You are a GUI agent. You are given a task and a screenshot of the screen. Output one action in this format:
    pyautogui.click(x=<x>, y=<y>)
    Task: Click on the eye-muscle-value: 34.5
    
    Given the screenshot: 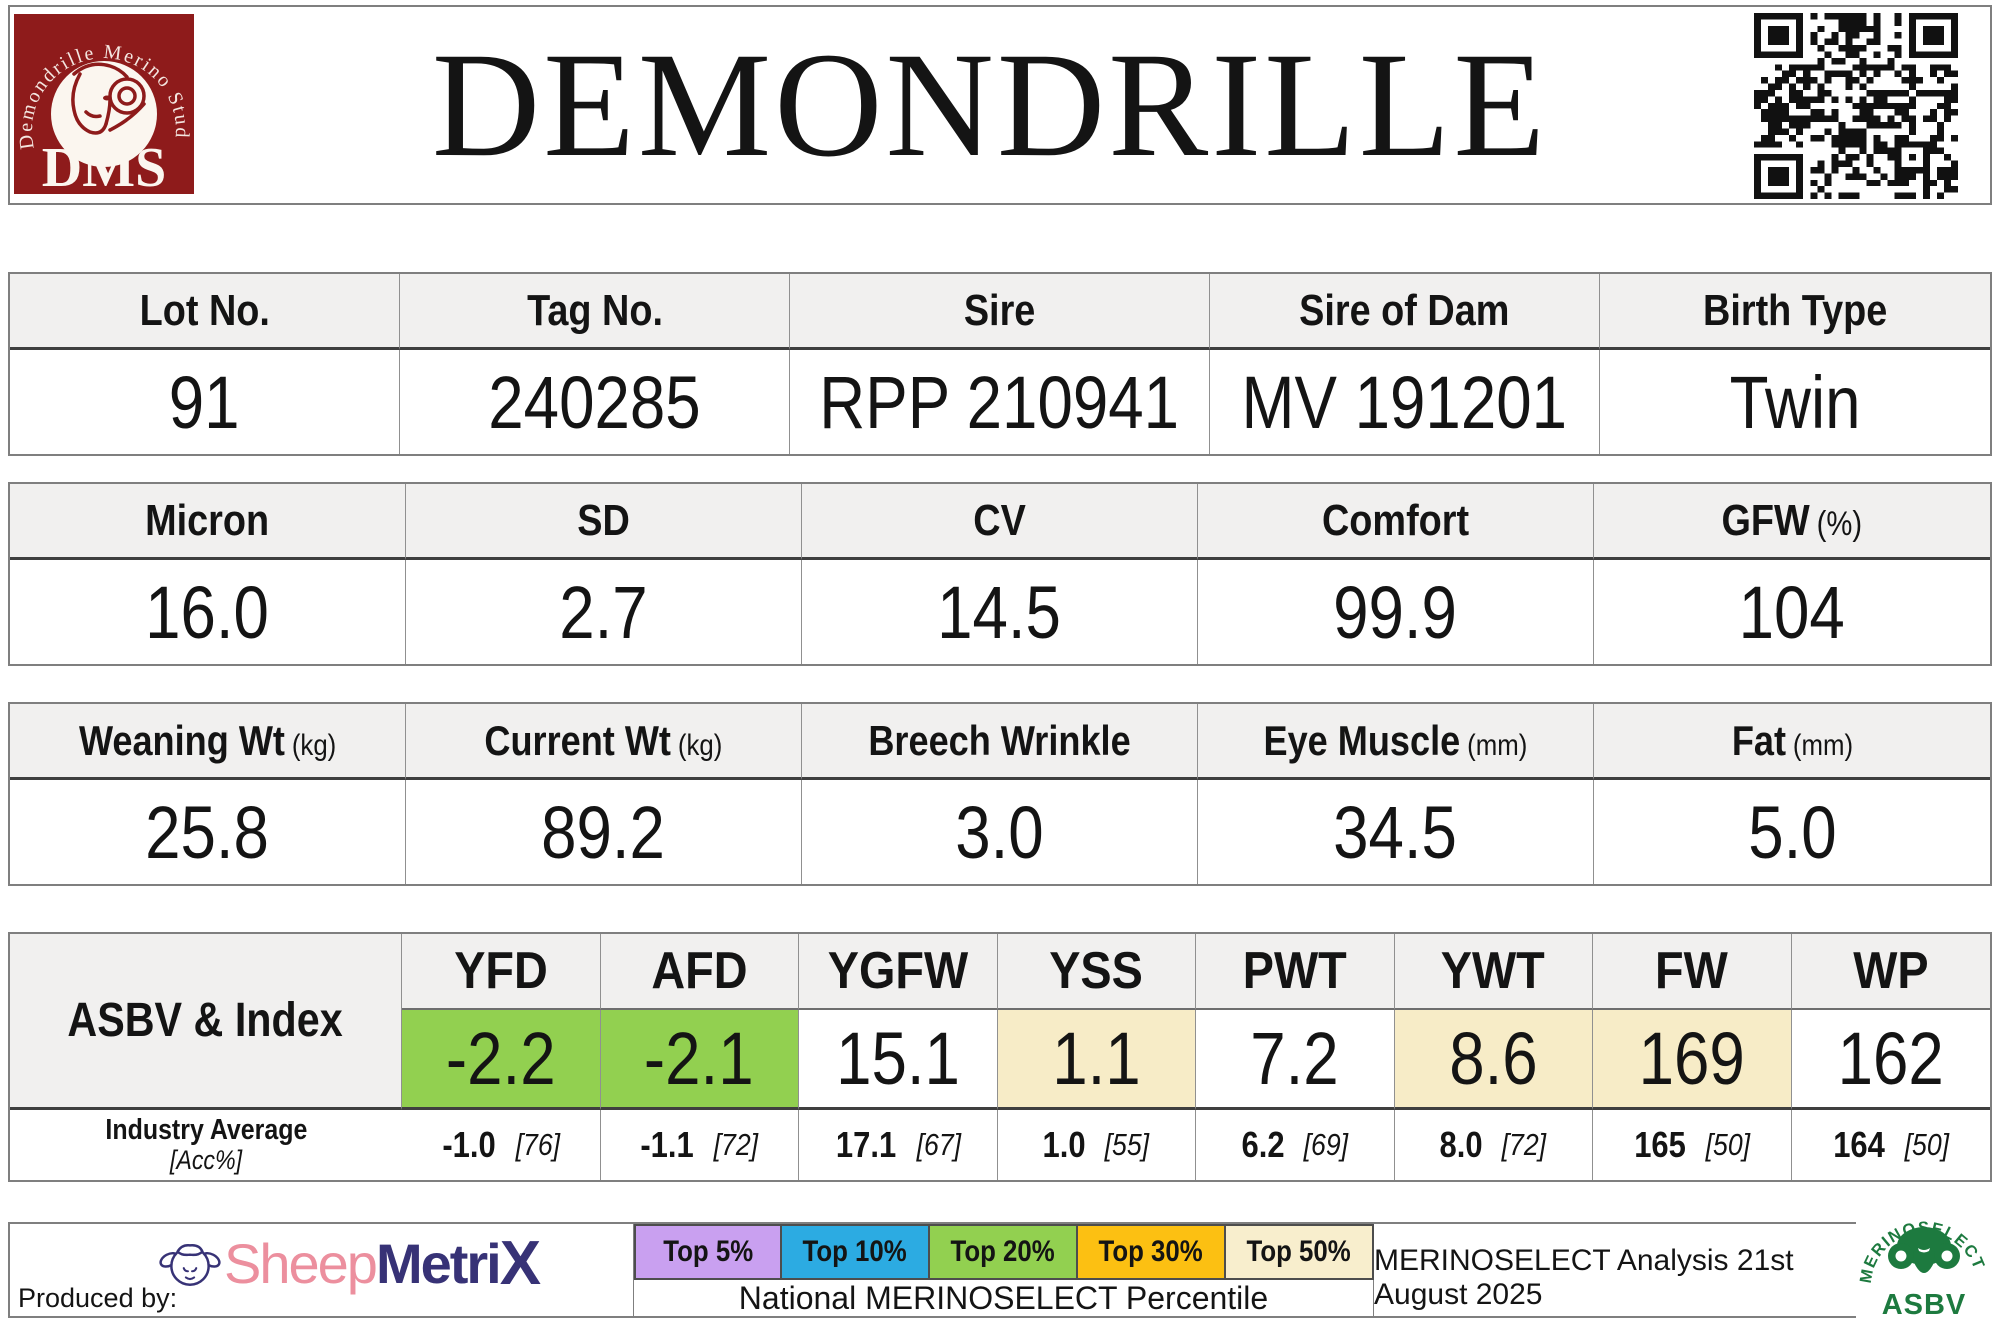 What is the action you would take?
    pyautogui.click(x=1396, y=832)
    